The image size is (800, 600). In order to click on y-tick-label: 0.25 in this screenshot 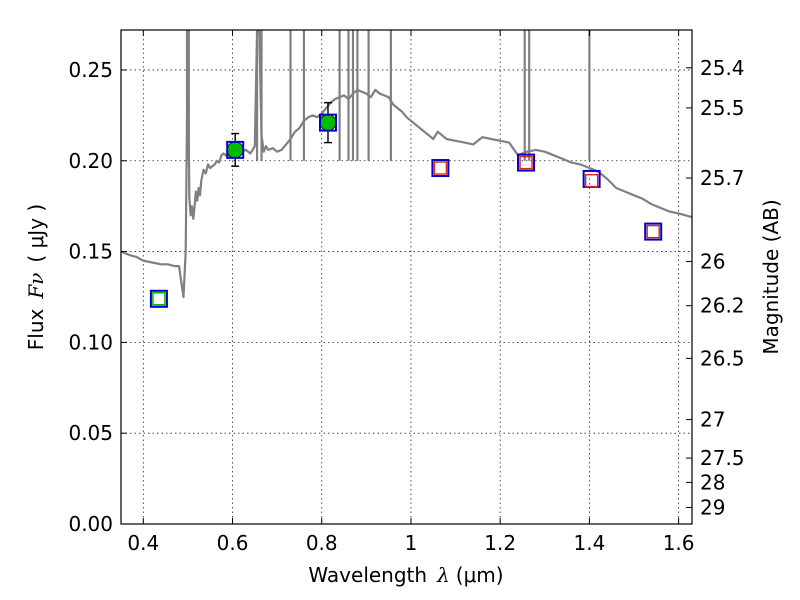, I will do `click(90, 70)`.